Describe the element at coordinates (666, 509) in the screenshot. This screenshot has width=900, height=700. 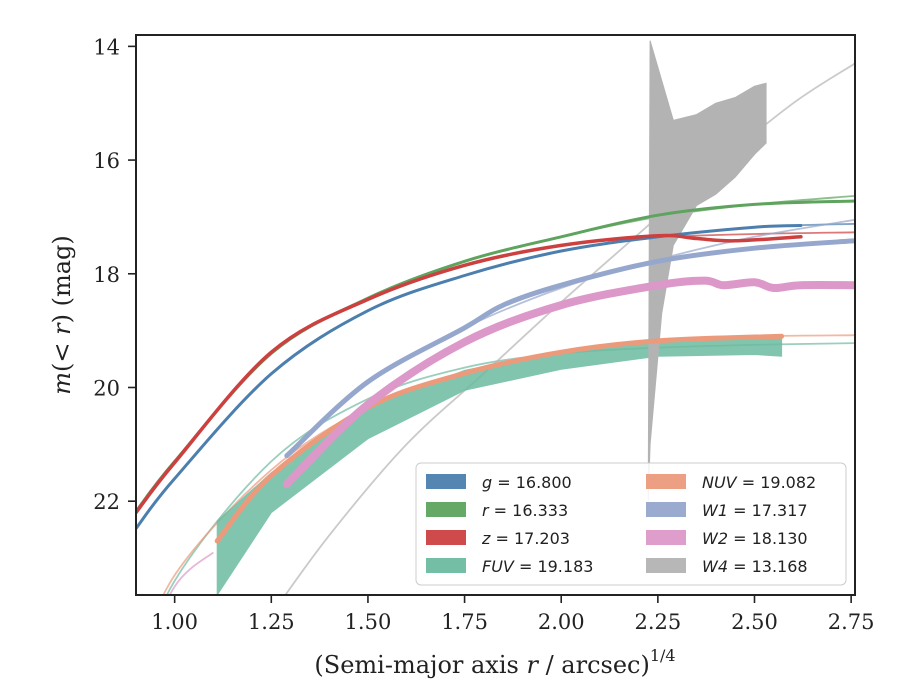
I see `legend-swatch-w1` at that location.